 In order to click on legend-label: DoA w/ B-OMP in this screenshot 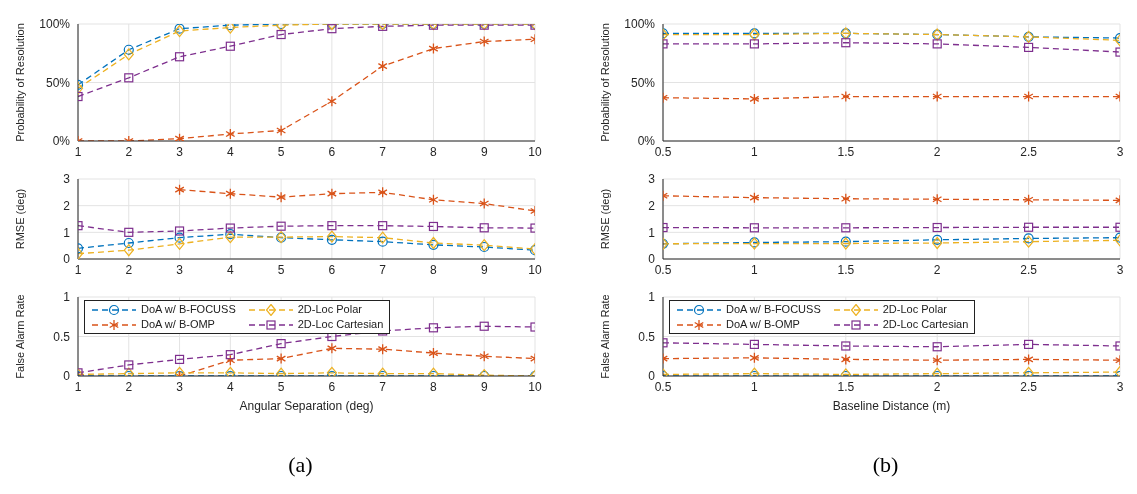, I will do `click(178, 324)`.